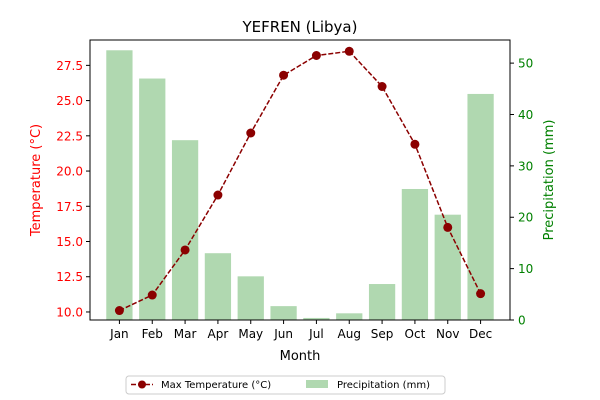 The image size is (600, 400). I want to click on precipitation-bar-jul, so click(316, 318).